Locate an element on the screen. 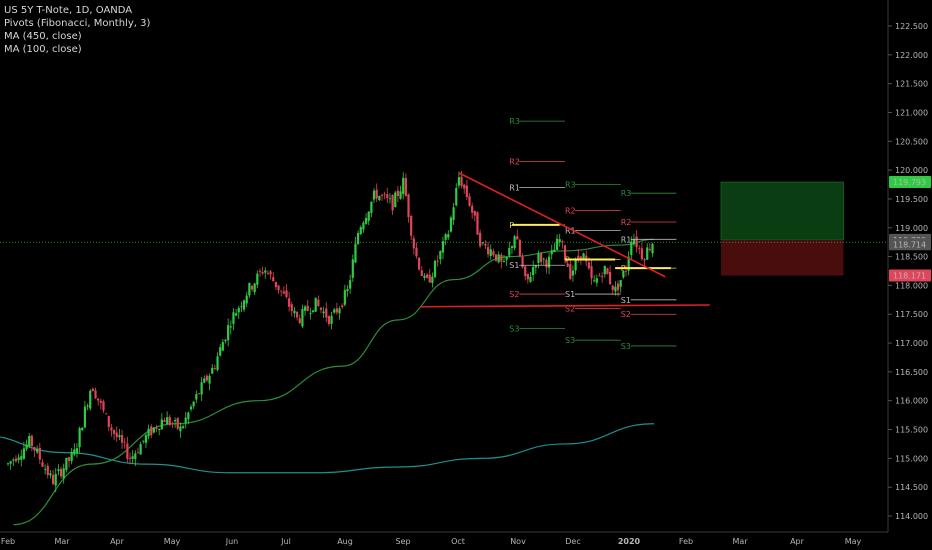 This screenshot has height=550, width=932. x-tick-label: Dec is located at coordinates (572, 541).